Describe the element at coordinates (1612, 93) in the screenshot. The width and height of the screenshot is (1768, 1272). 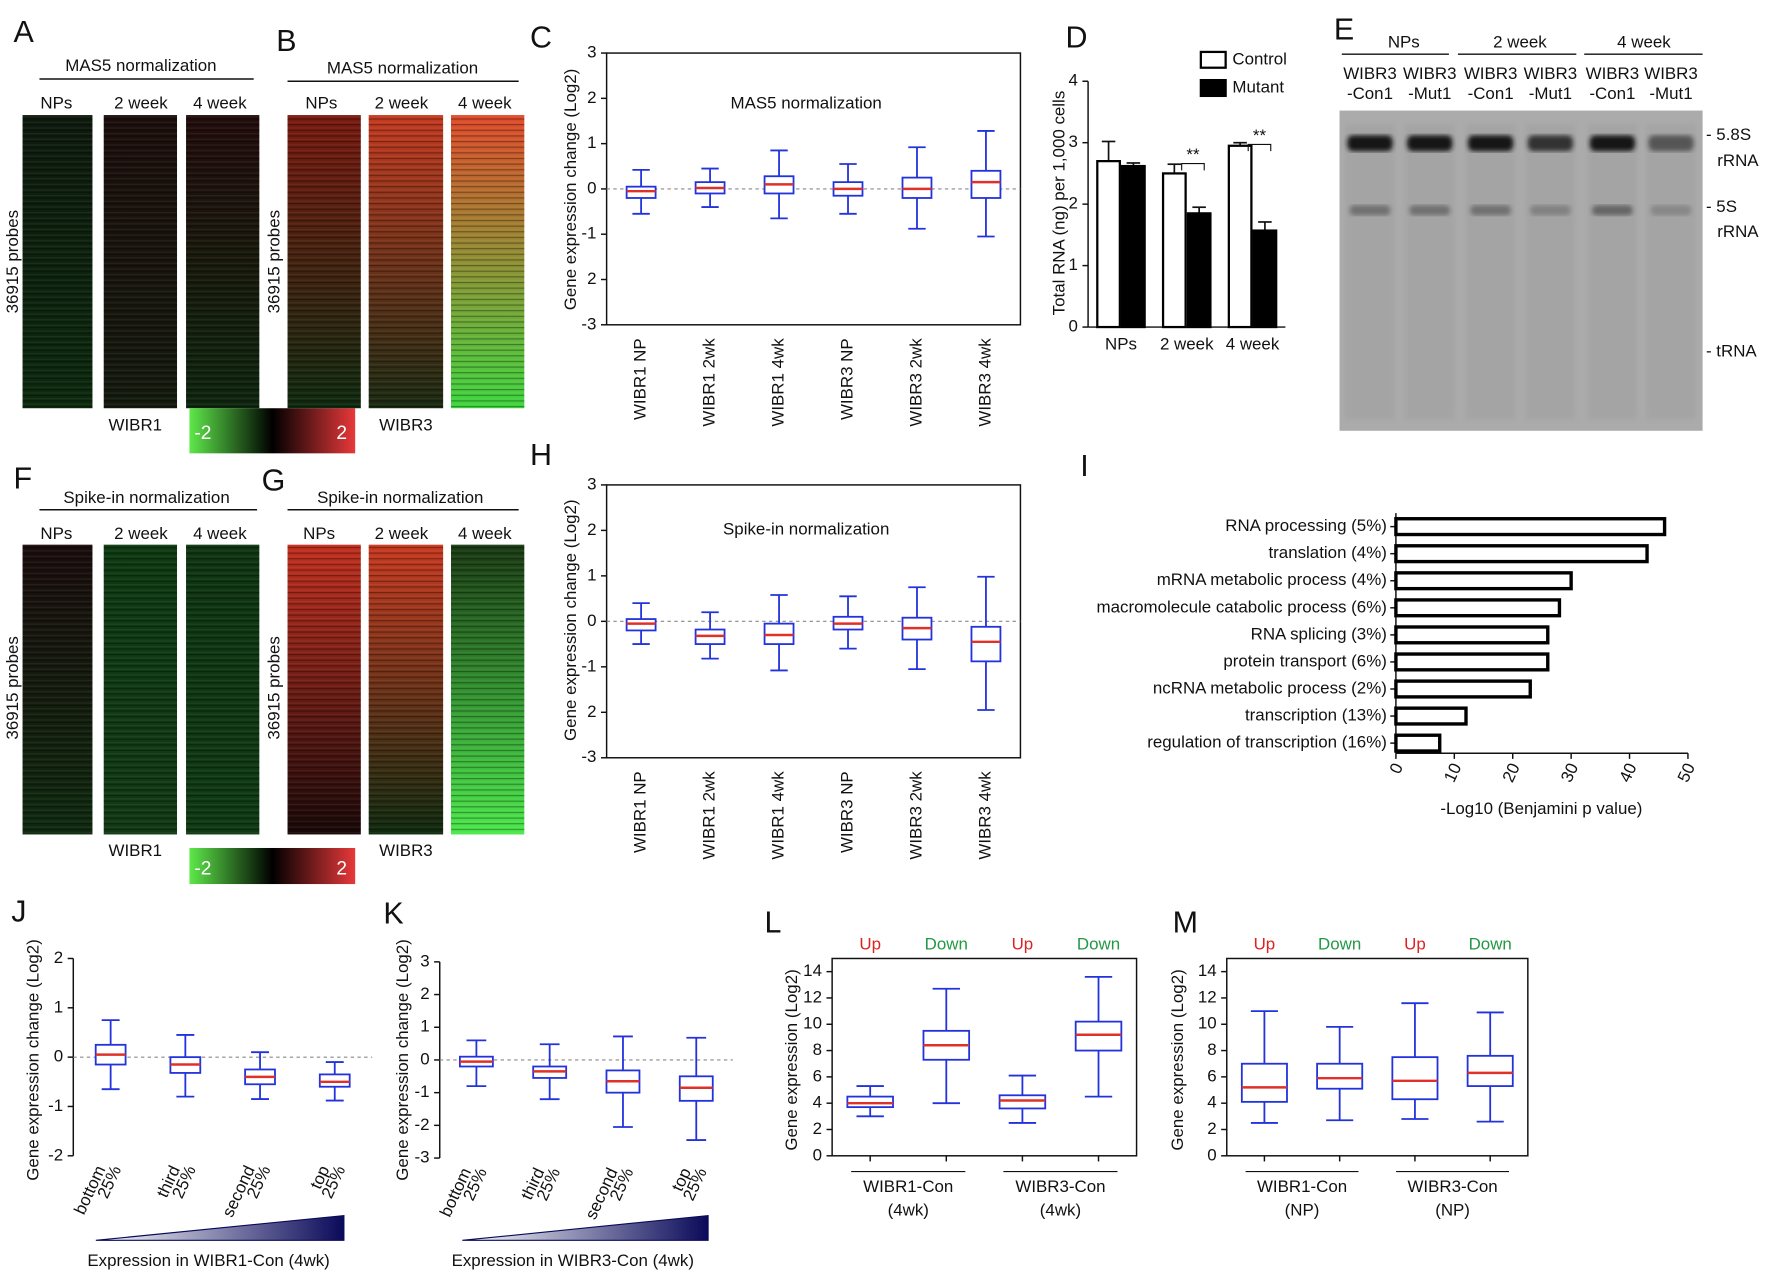
I see `lane-label: -Con1` at that location.